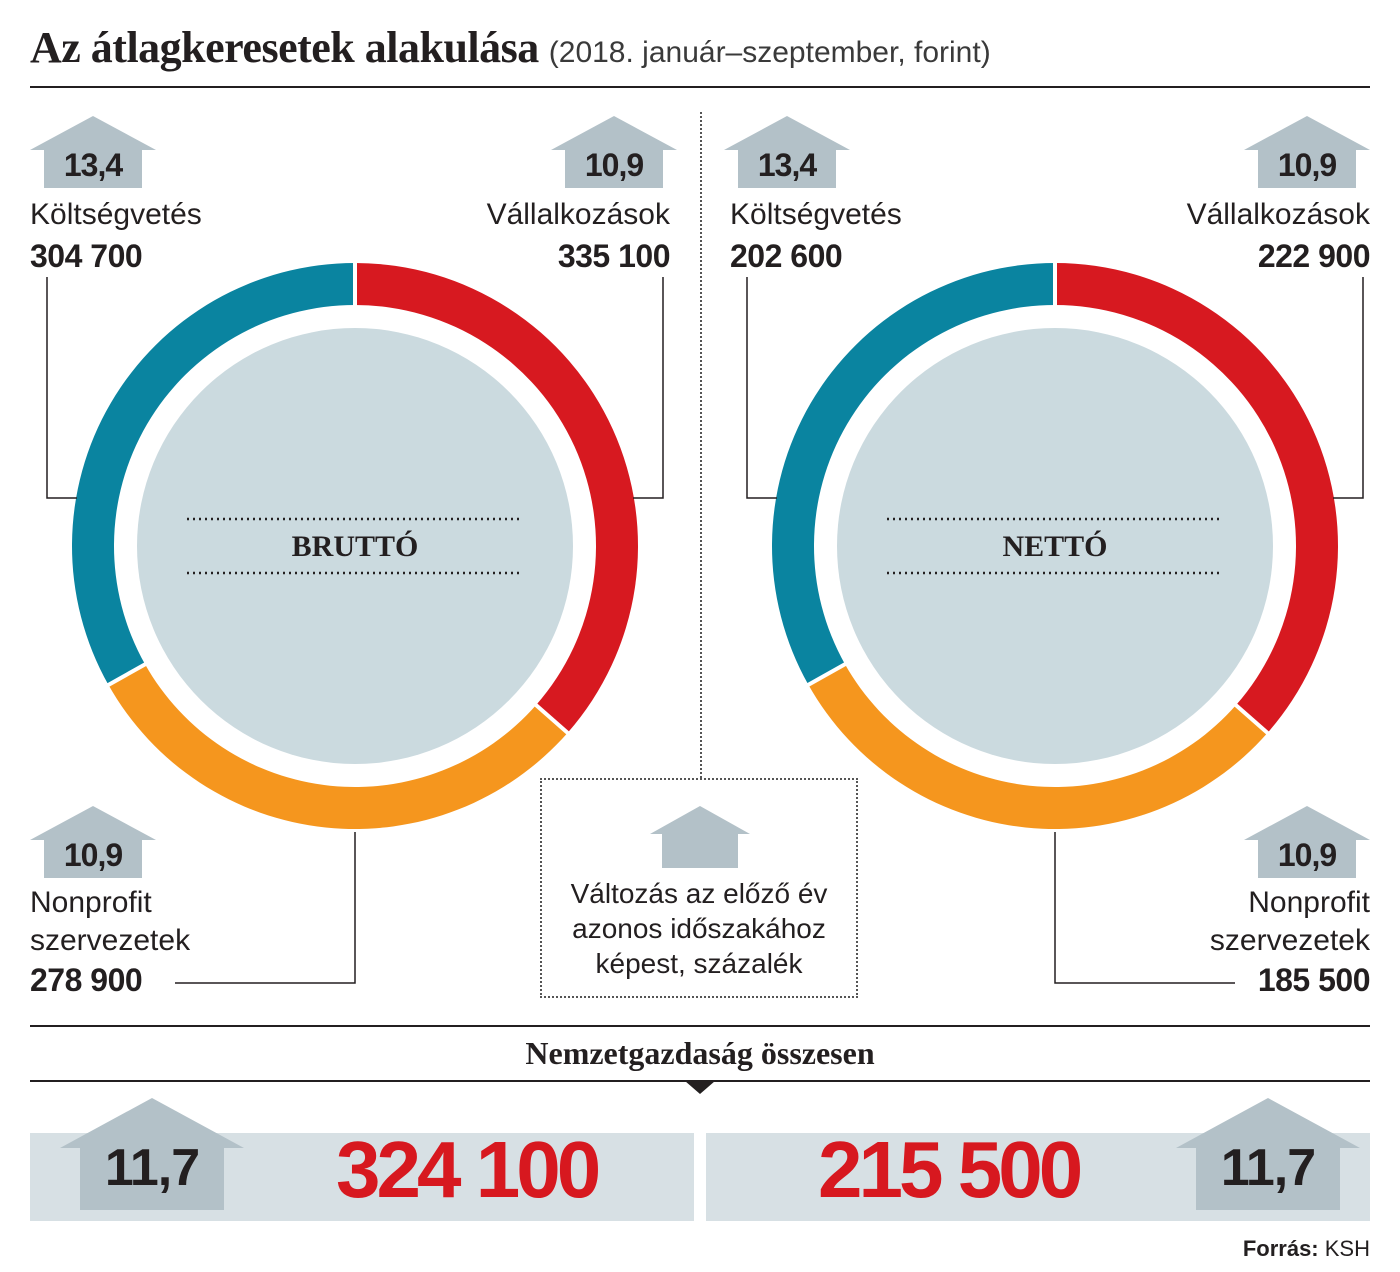  What do you see at coordinates (91, 902) in the screenshot?
I see `label-nonprofit-brutto-1: Nonprofit` at bounding box center [91, 902].